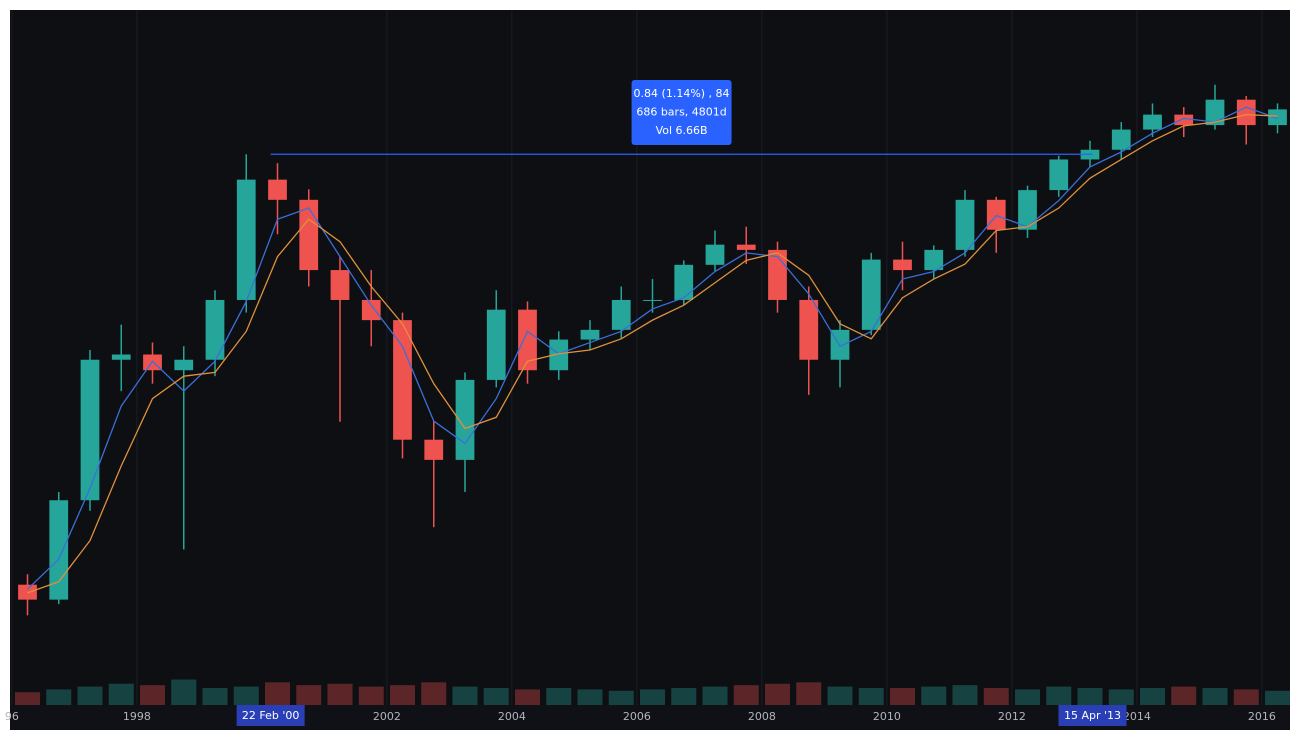 Image resolution: width=1300 pixels, height=741 pixels. I want to click on x-tick-label: 1998, so click(137, 716).